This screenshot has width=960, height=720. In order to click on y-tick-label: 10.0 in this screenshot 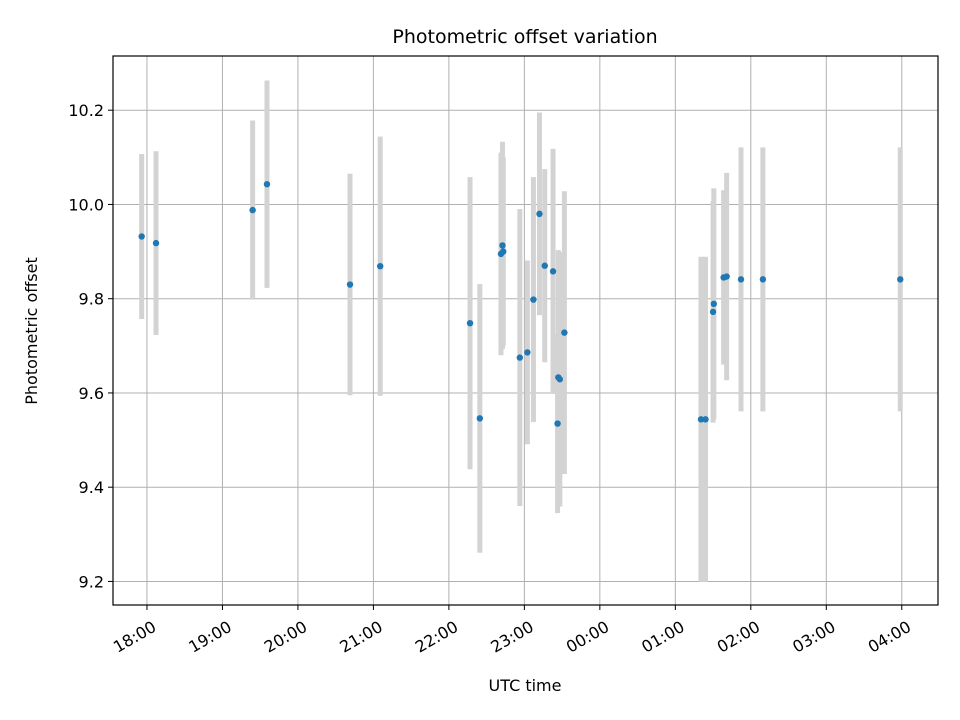, I will do `click(86, 204)`.